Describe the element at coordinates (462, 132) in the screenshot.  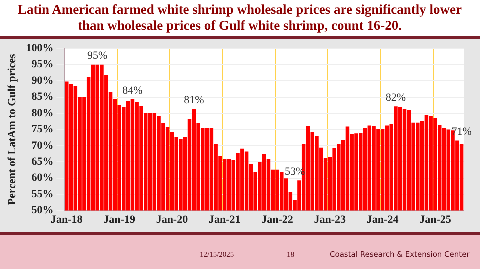
I see `data-label: 71%` at that location.